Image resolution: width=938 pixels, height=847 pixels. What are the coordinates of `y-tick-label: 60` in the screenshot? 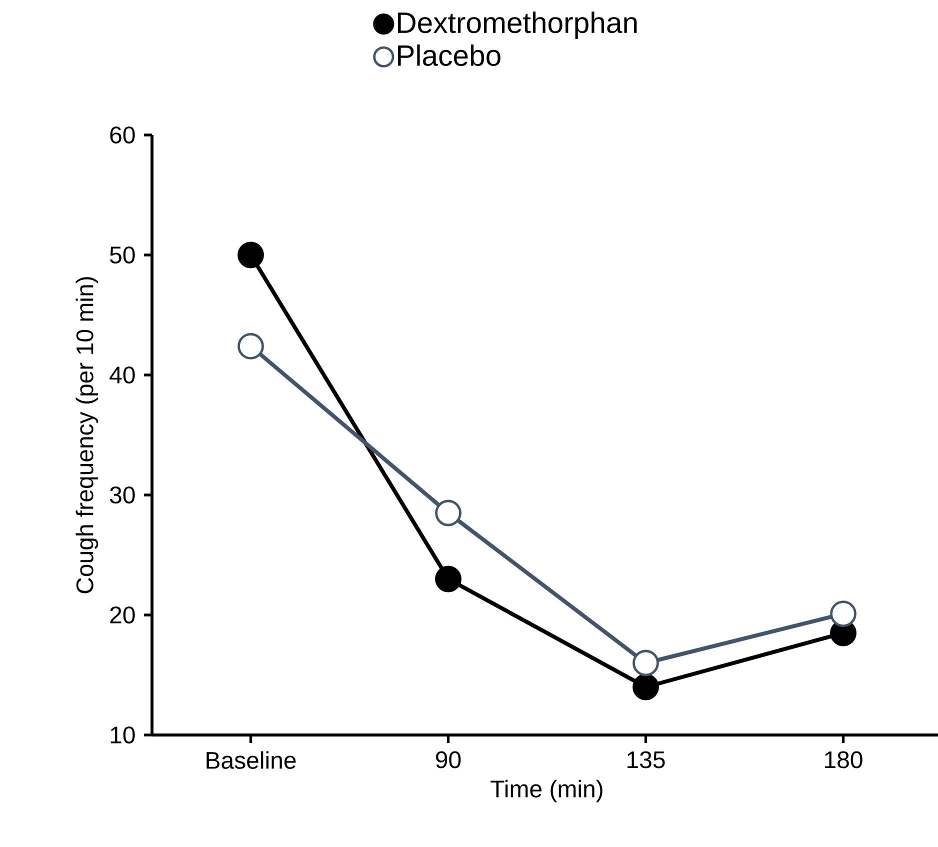 It's located at (122, 135).